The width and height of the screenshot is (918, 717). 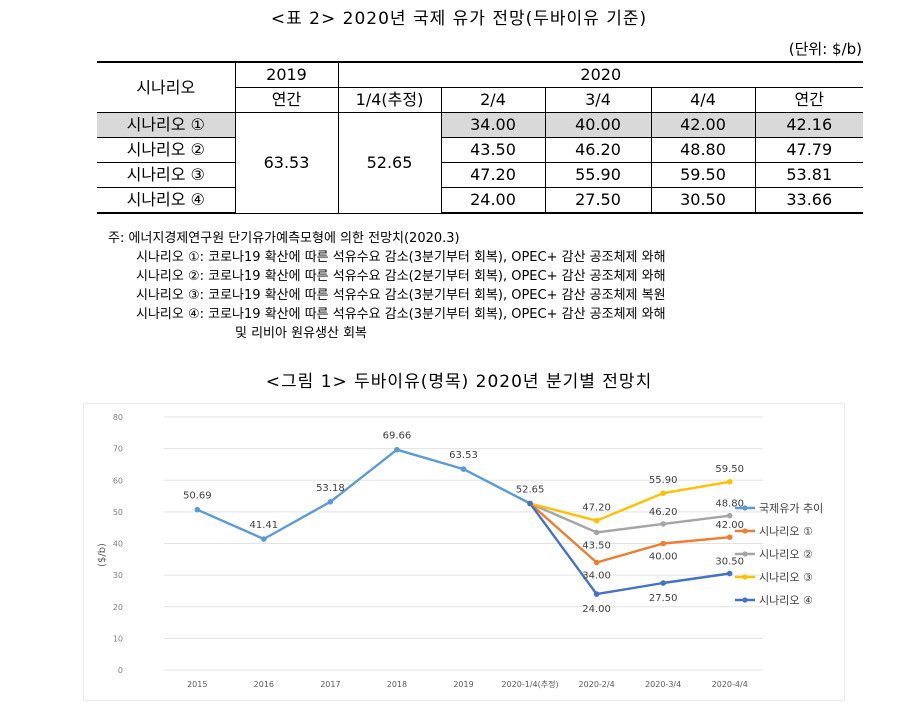 I want to click on legend-label: 시나리오 ②, so click(x=786, y=554).